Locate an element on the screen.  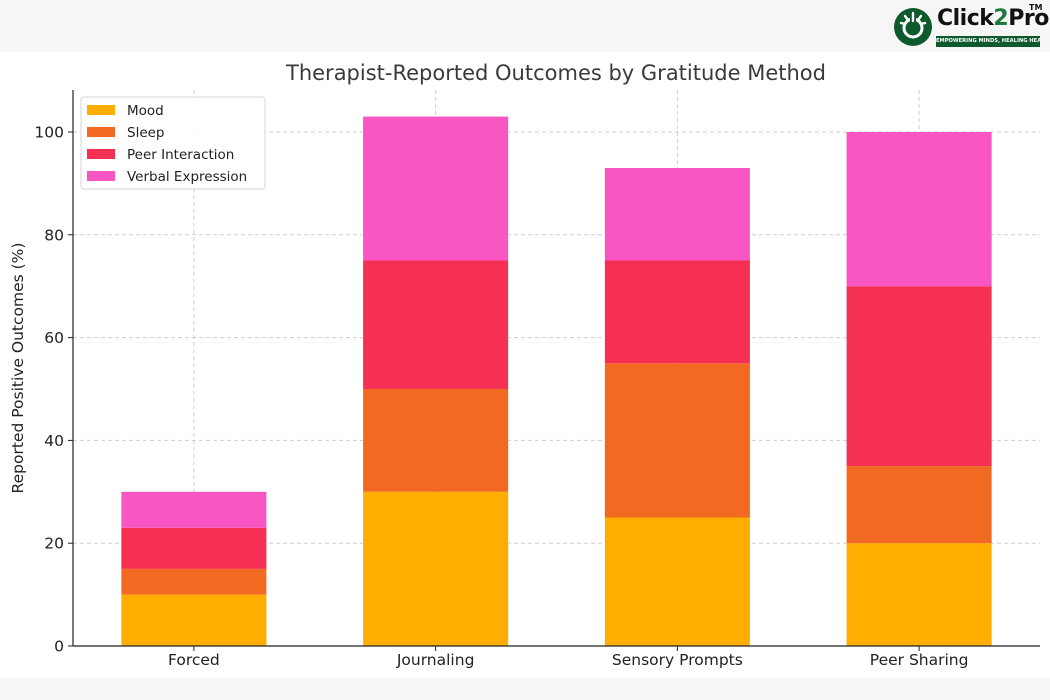
bar-journaling-peer-interaction is located at coordinates (436, 324).